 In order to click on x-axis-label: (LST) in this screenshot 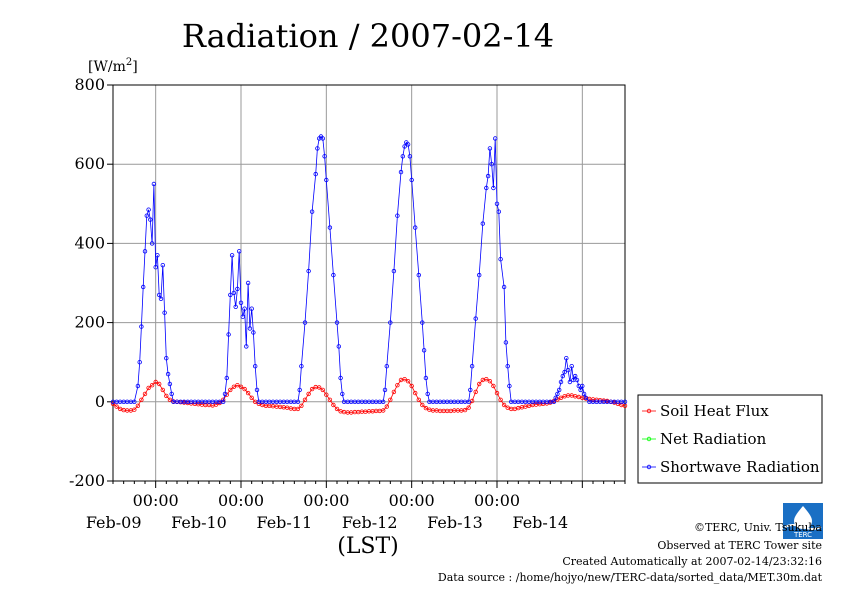, I will do `click(368, 546)`.